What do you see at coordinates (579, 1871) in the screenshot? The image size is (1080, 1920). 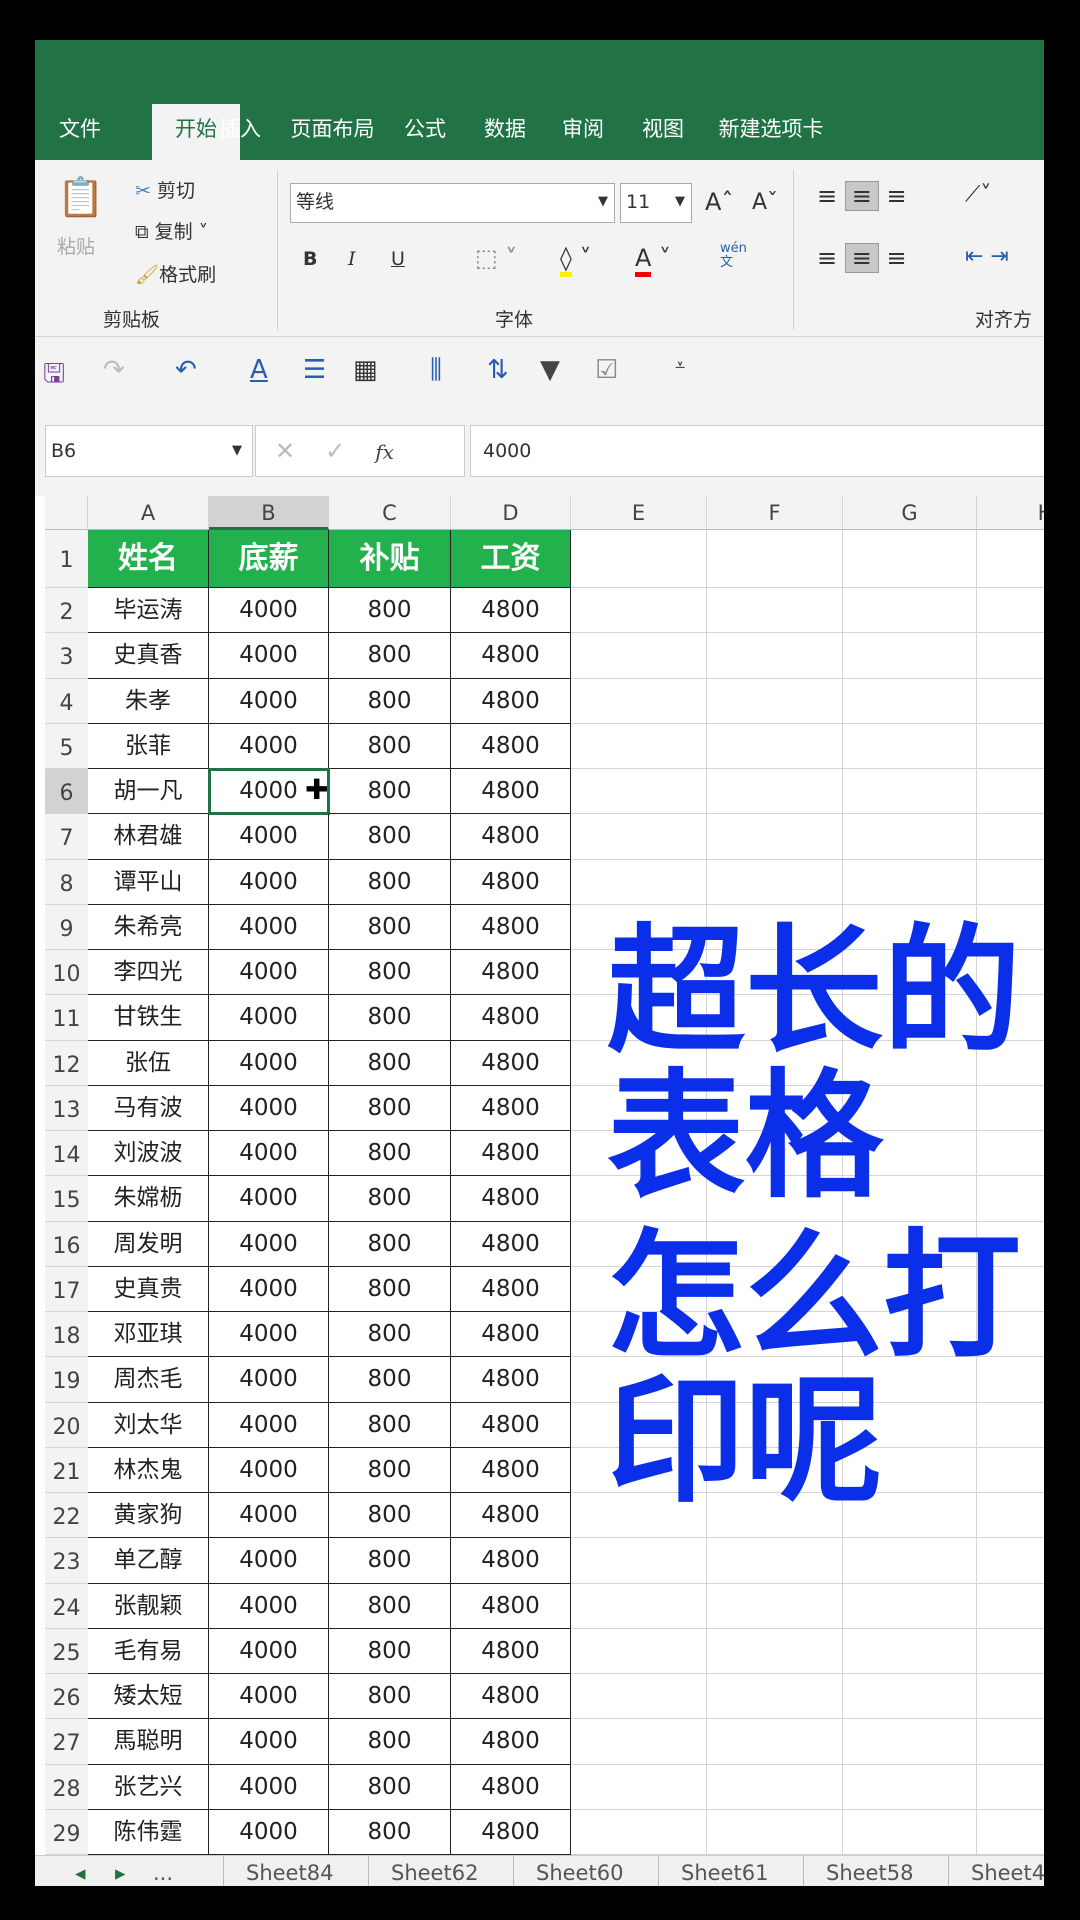 I see `sheet-tab: Sheet60` at bounding box center [579, 1871].